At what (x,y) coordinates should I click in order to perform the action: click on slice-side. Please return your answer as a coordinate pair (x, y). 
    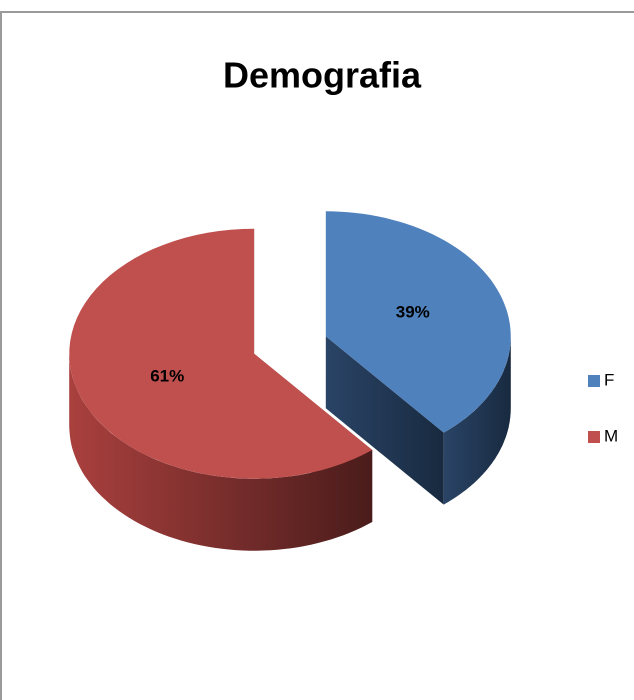
    Looking at the image, I should click on (384, 420).